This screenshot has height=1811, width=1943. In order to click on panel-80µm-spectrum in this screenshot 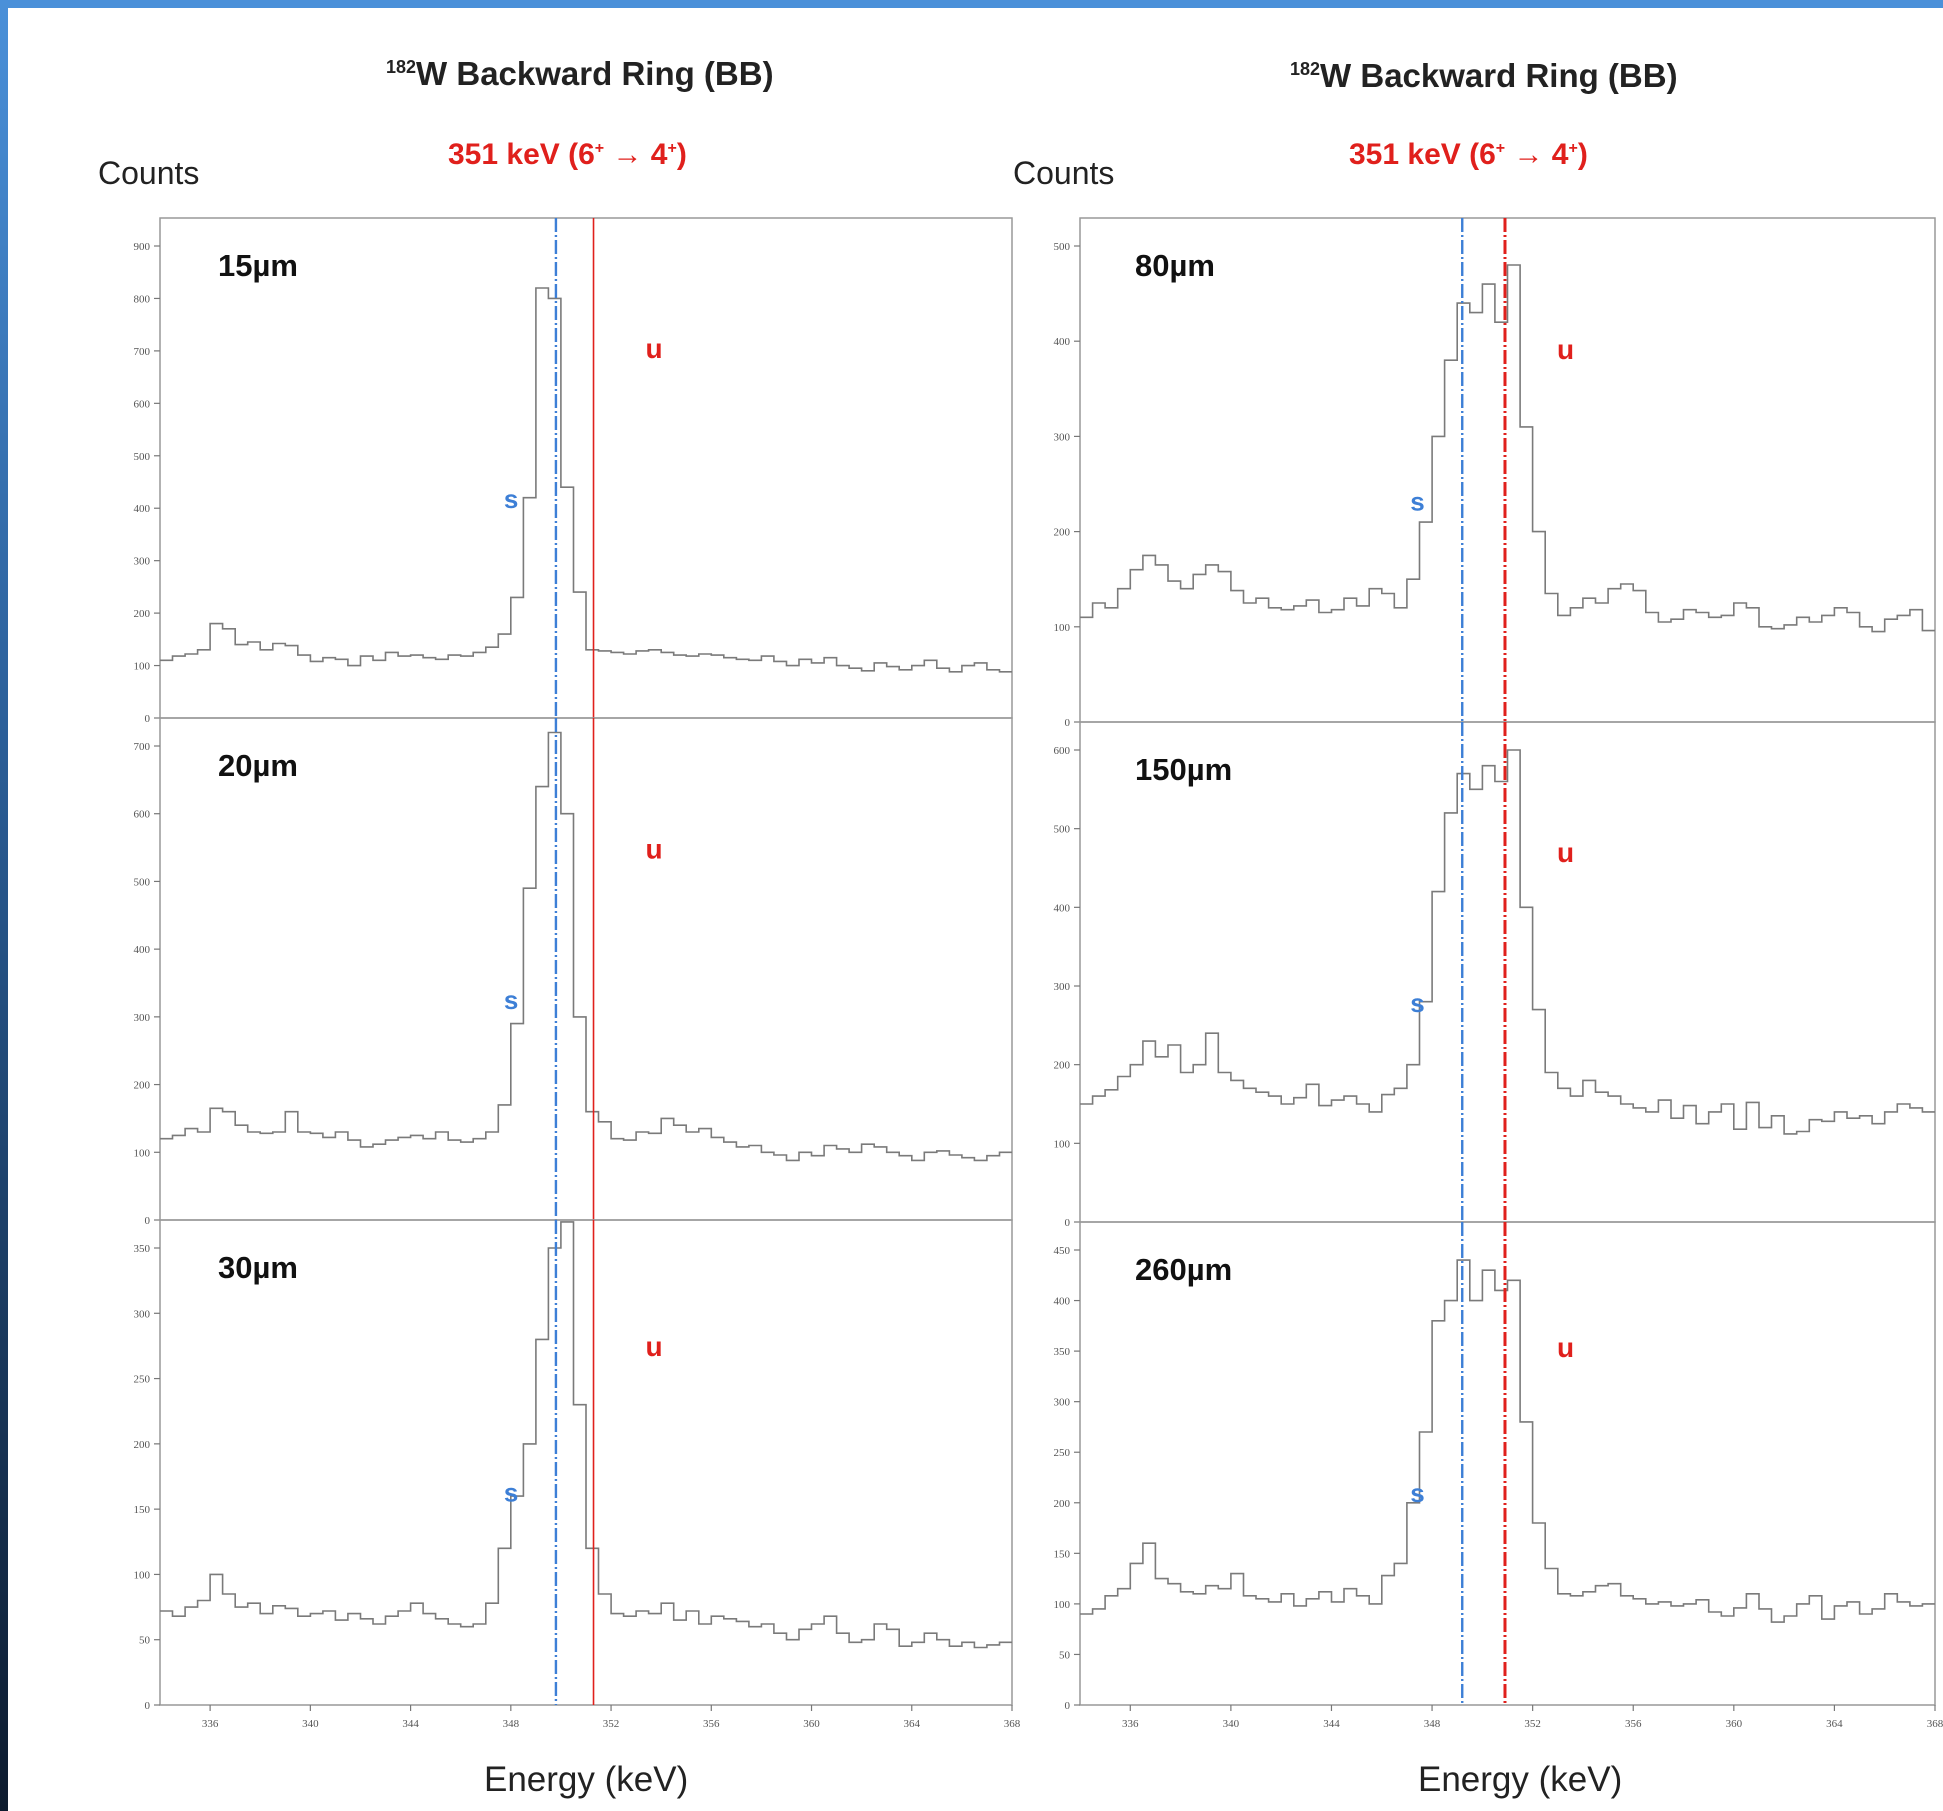, I will do `click(1507, 448)`.